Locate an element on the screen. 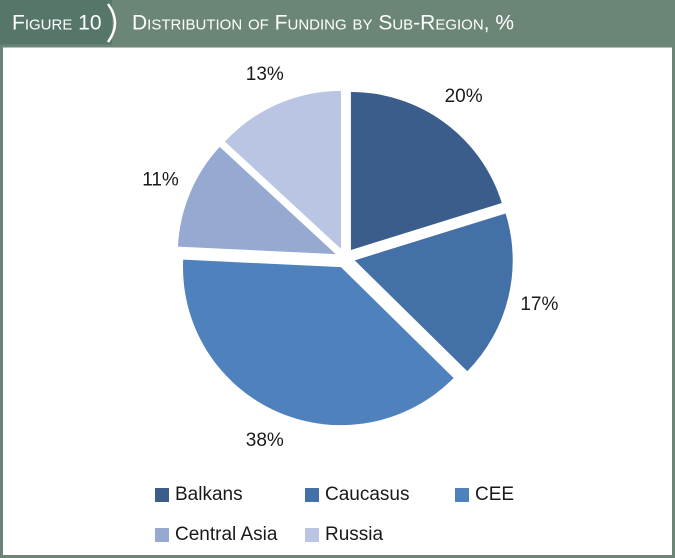  legend-label: Russia is located at coordinates (354, 534).